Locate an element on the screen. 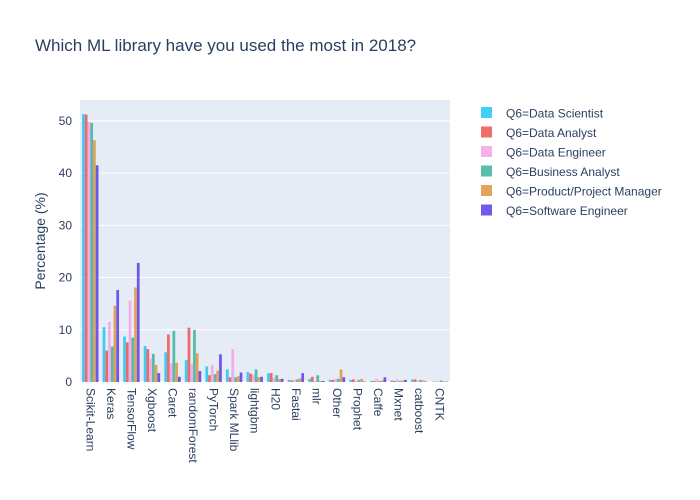  y-tick-label: 50 is located at coordinates (66, 121).